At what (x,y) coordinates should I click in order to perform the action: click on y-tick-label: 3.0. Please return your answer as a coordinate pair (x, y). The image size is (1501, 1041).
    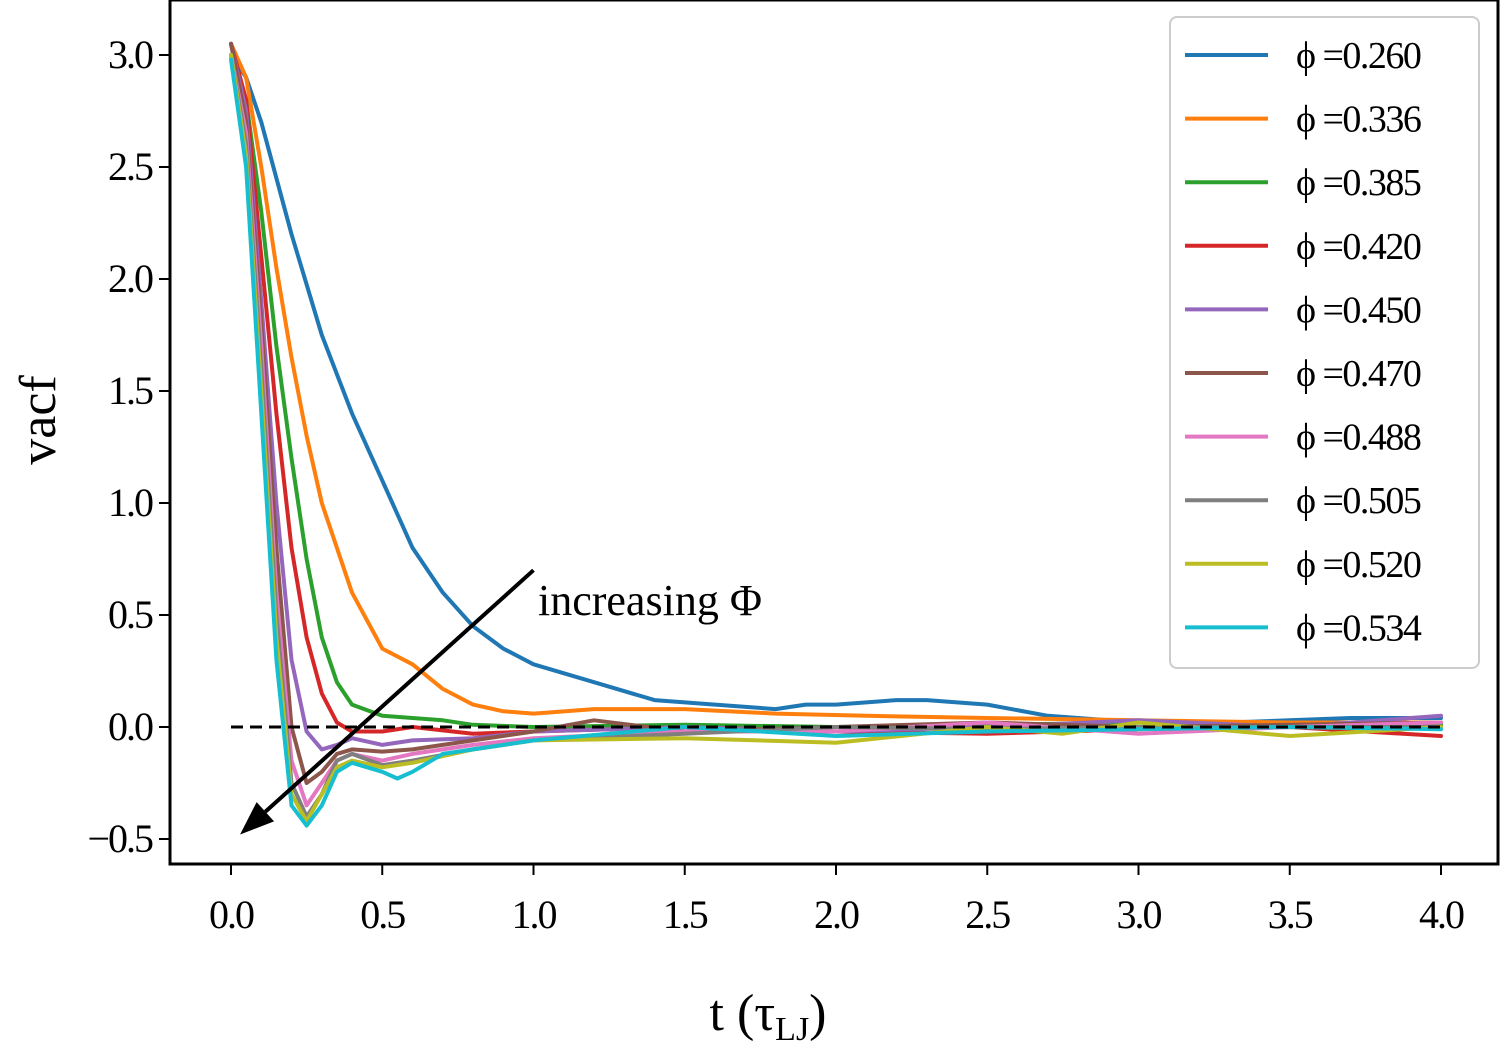
    Looking at the image, I should click on (130, 54).